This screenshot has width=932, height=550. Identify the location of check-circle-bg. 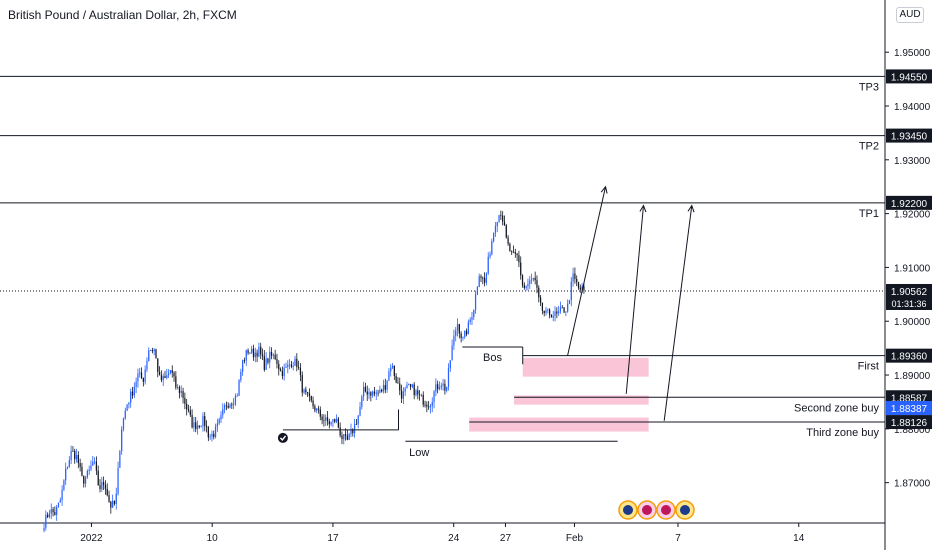
(282, 437).